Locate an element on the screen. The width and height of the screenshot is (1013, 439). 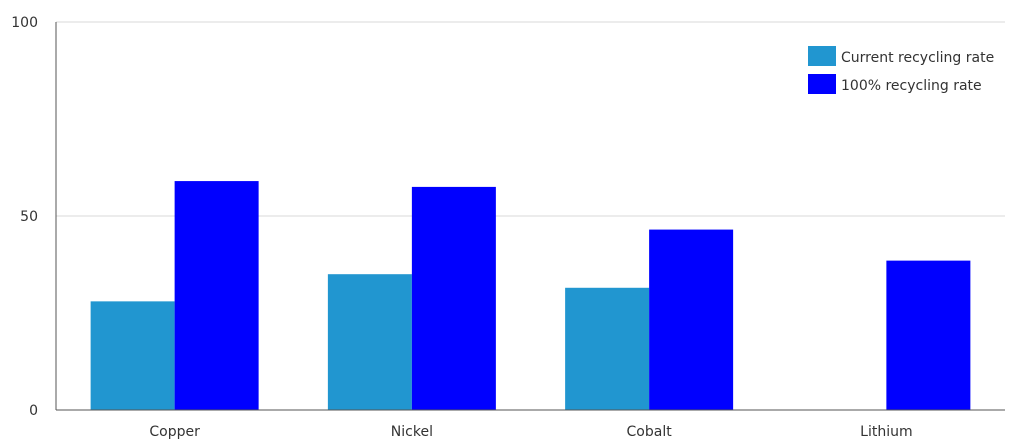
y-axis-ticks: 0 50 100 is located at coordinates (24, 217).